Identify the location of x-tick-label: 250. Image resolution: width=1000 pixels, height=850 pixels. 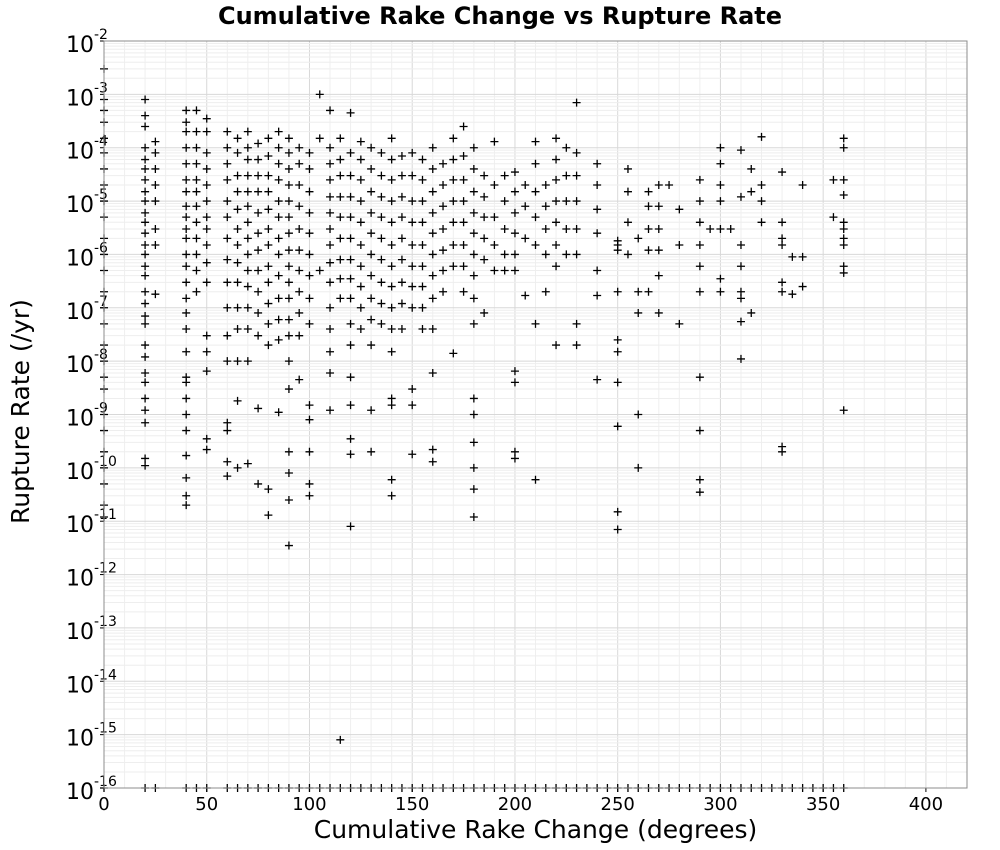
(618, 804).